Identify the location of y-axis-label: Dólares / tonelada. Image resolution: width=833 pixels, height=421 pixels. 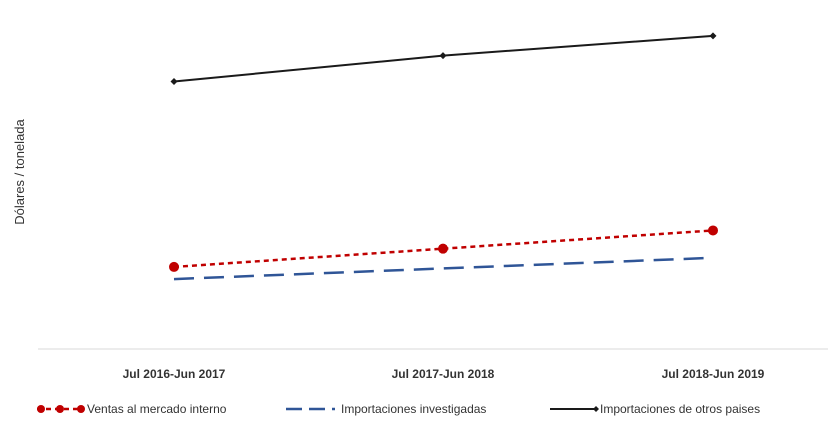
(19, 171).